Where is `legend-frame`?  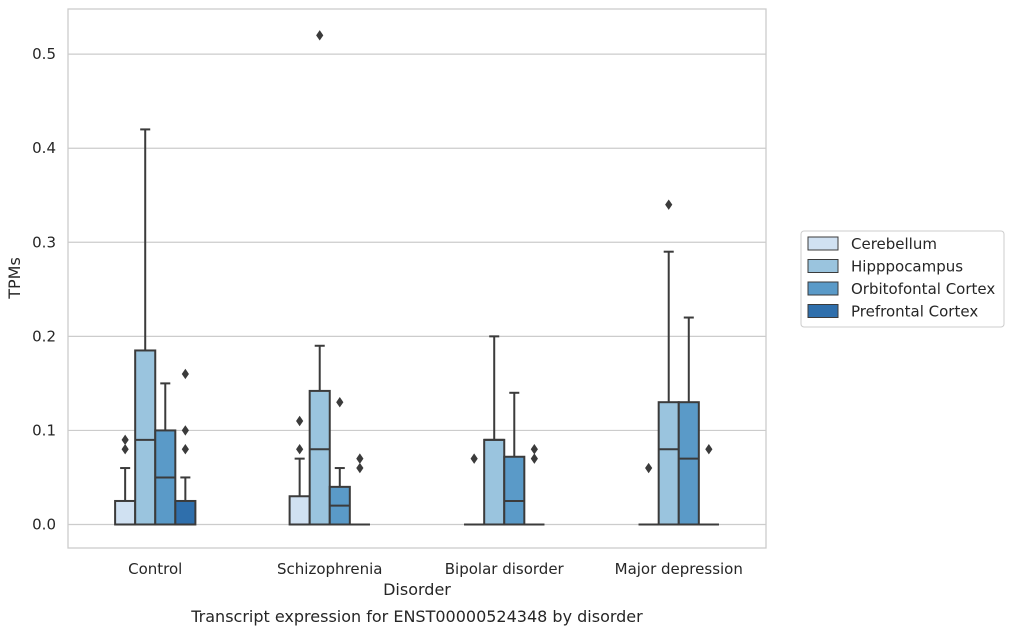
legend-frame is located at coordinates (902, 279).